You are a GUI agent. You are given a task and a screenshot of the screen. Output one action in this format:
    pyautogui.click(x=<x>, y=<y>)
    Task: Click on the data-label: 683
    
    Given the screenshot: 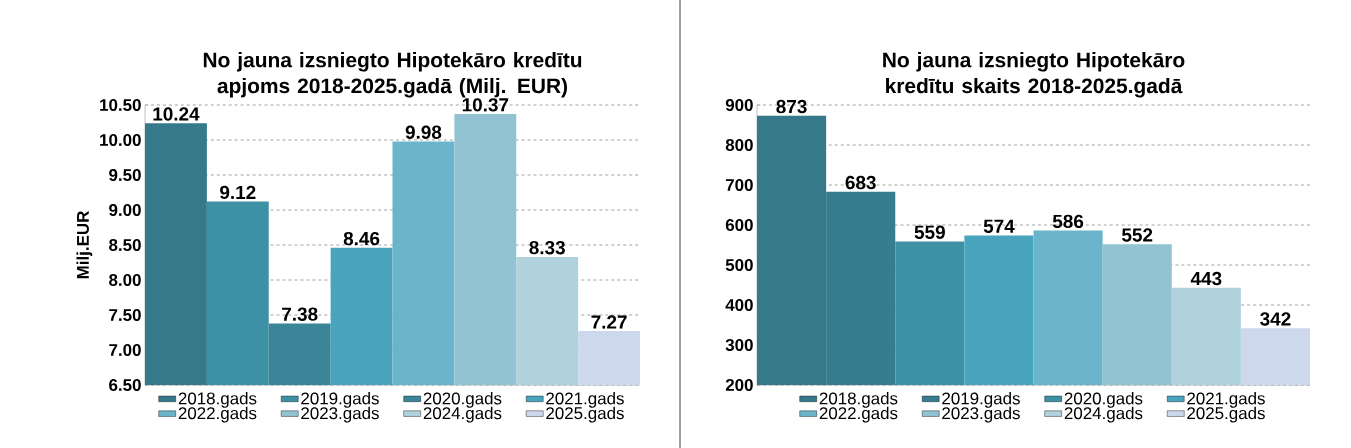 What is the action you would take?
    pyautogui.click(x=860, y=182)
    